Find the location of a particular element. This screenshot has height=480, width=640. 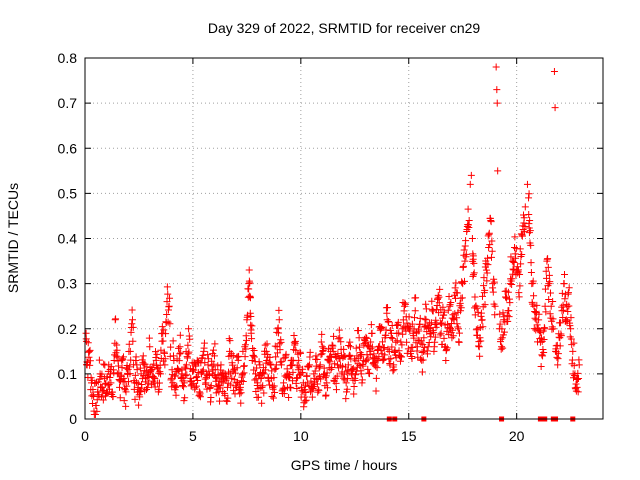

y-tick-label: 0.4 is located at coordinates (68, 239).